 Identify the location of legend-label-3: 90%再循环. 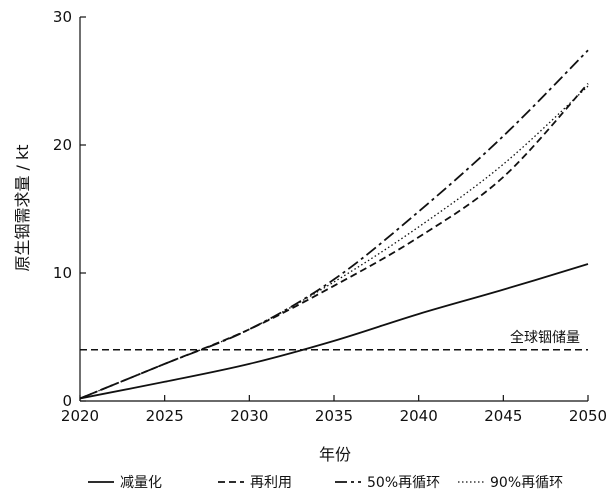
(526, 483).